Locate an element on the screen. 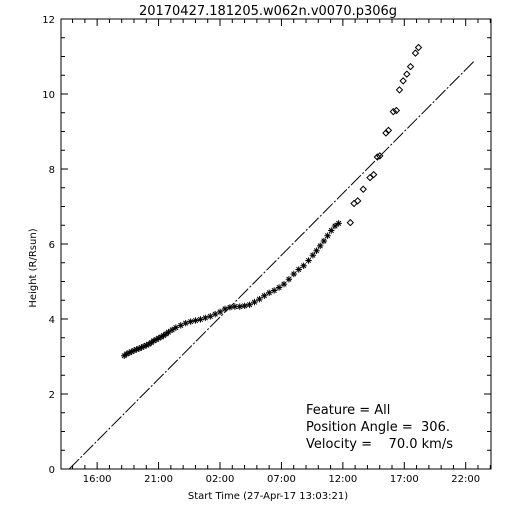  x-tick-label: 12:00 is located at coordinates (342, 479).